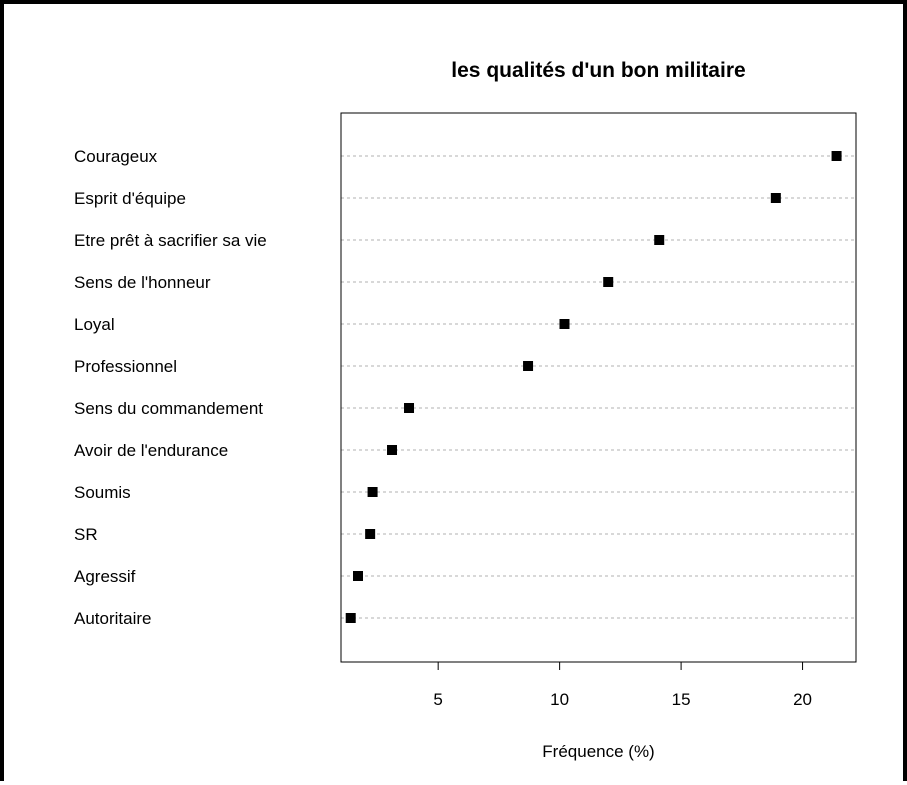  I want to click on category-label: Autoritaire, so click(112, 618).